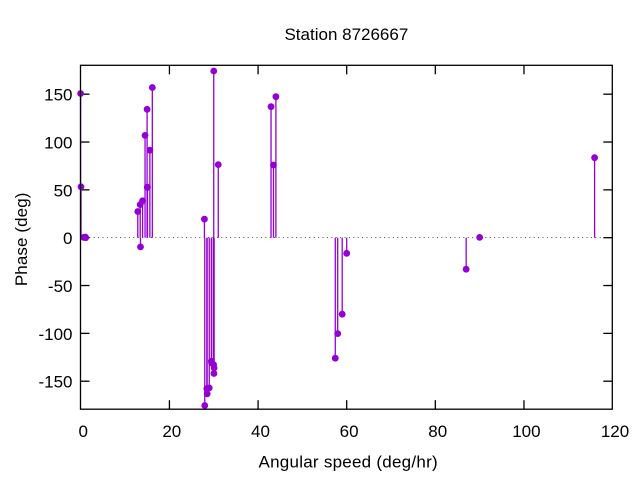 This screenshot has width=640, height=480. What do you see at coordinates (63, 190) in the screenshot?
I see `svg-text: 50` at bounding box center [63, 190].